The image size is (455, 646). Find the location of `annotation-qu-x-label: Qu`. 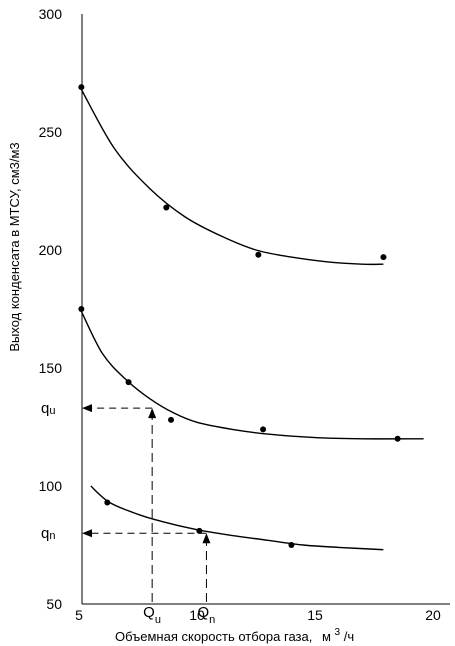

annotation-qu-x-label: Qu is located at coordinates (152, 615).